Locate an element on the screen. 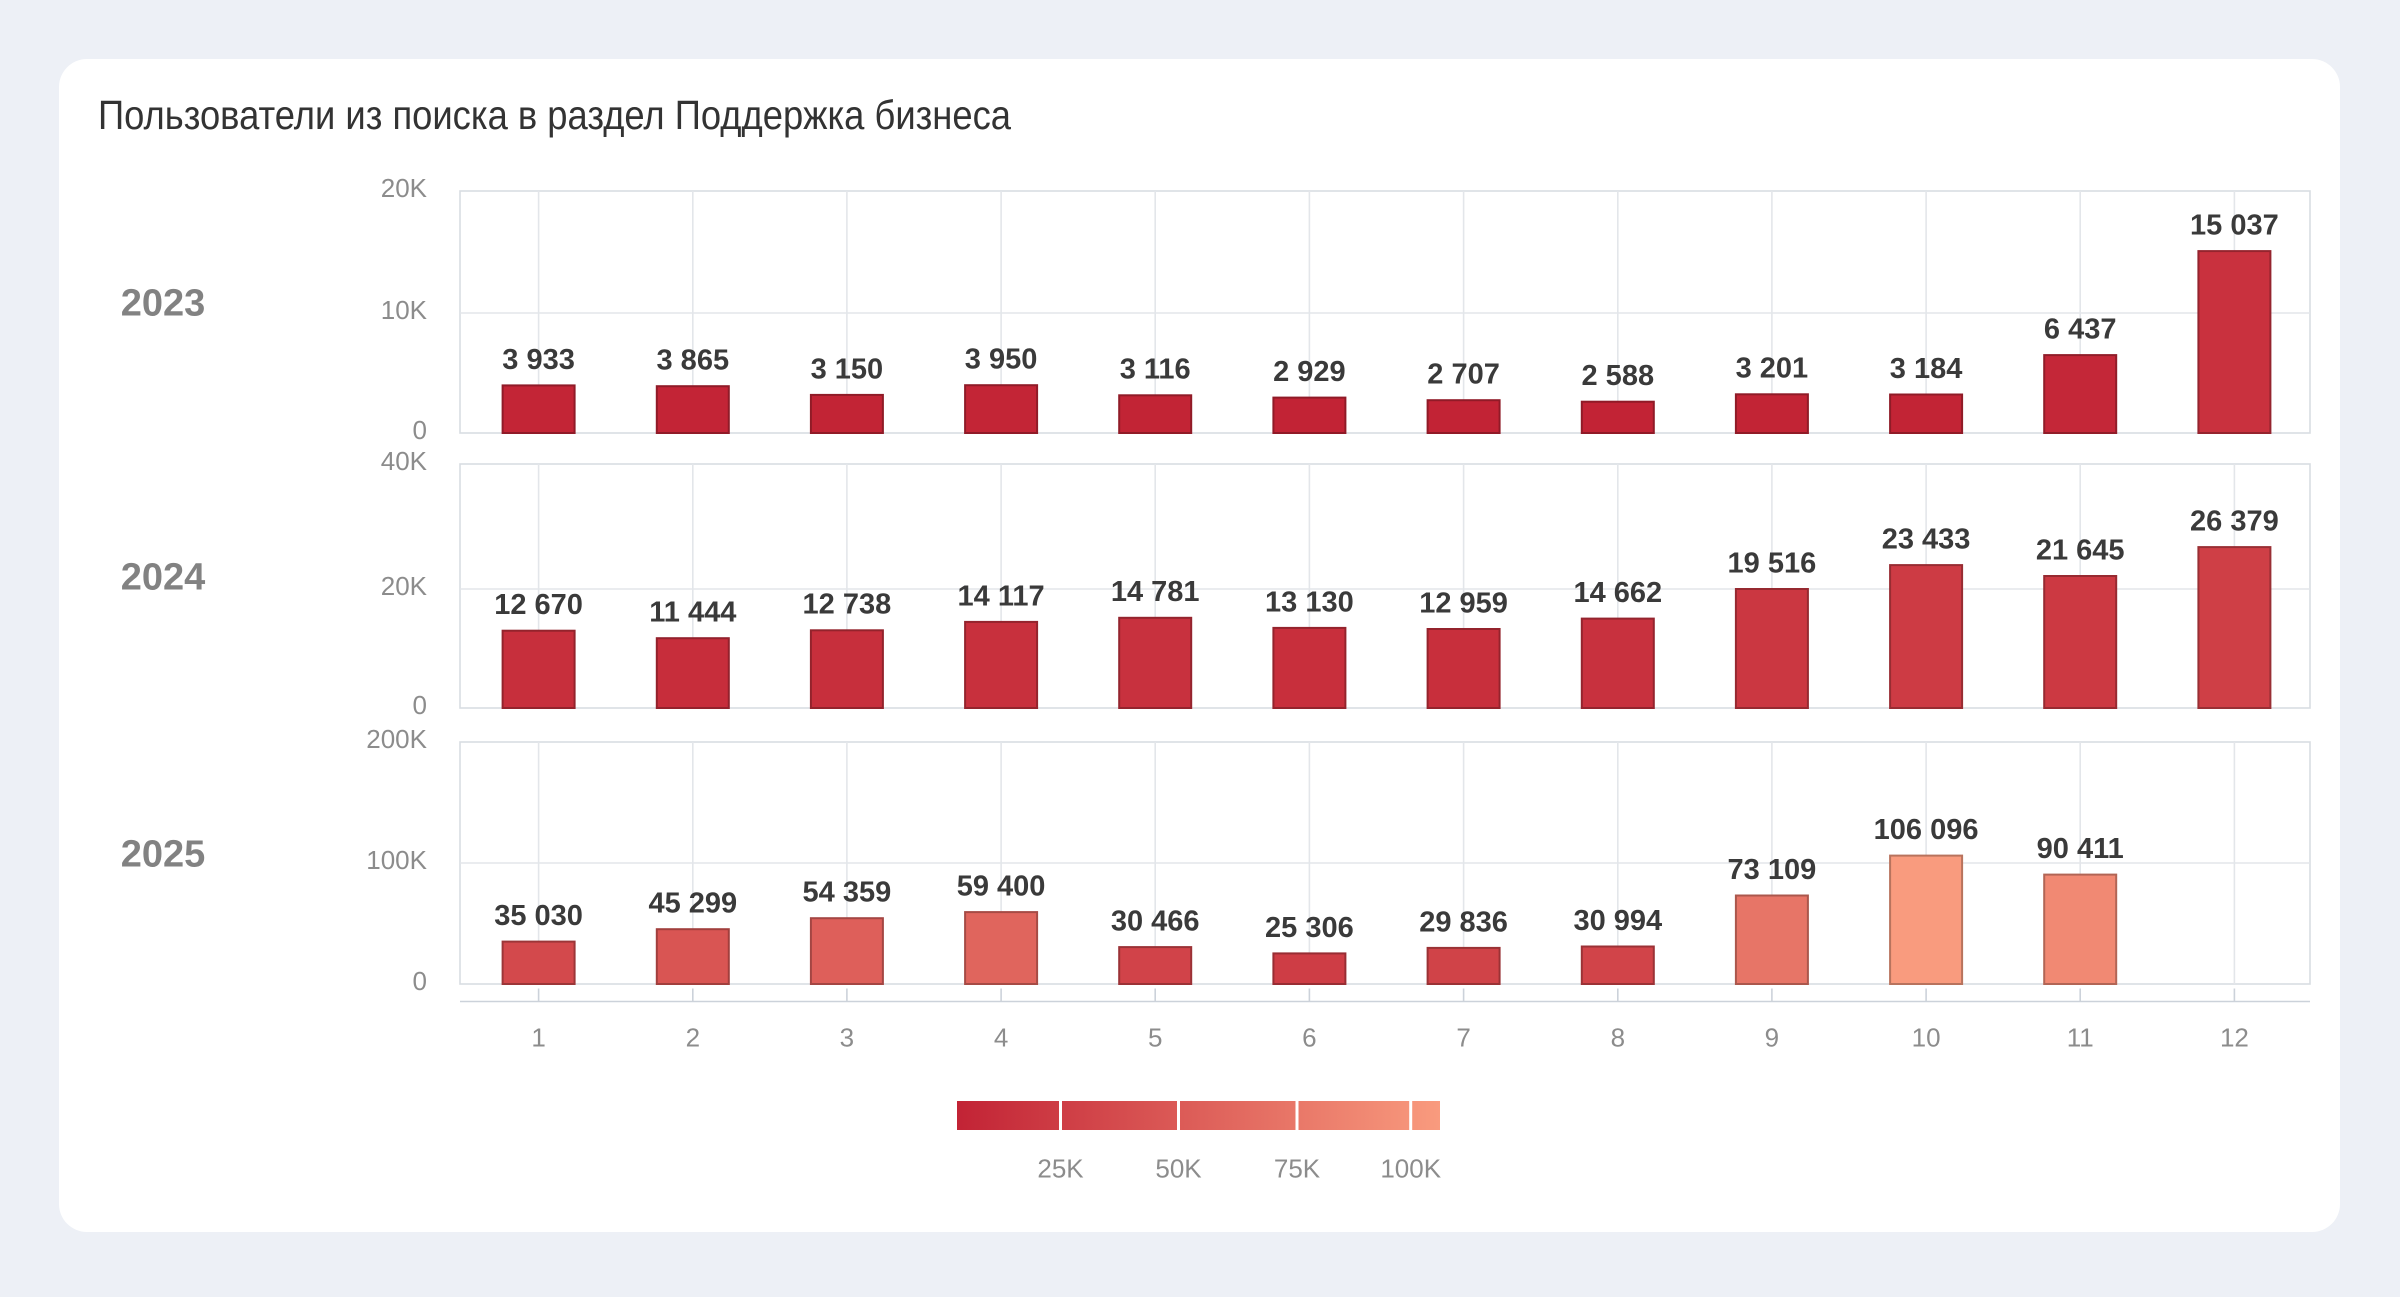 This screenshot has height=1297, width=2400. svg-text: 35 030 is located at coordinates (538, 916).